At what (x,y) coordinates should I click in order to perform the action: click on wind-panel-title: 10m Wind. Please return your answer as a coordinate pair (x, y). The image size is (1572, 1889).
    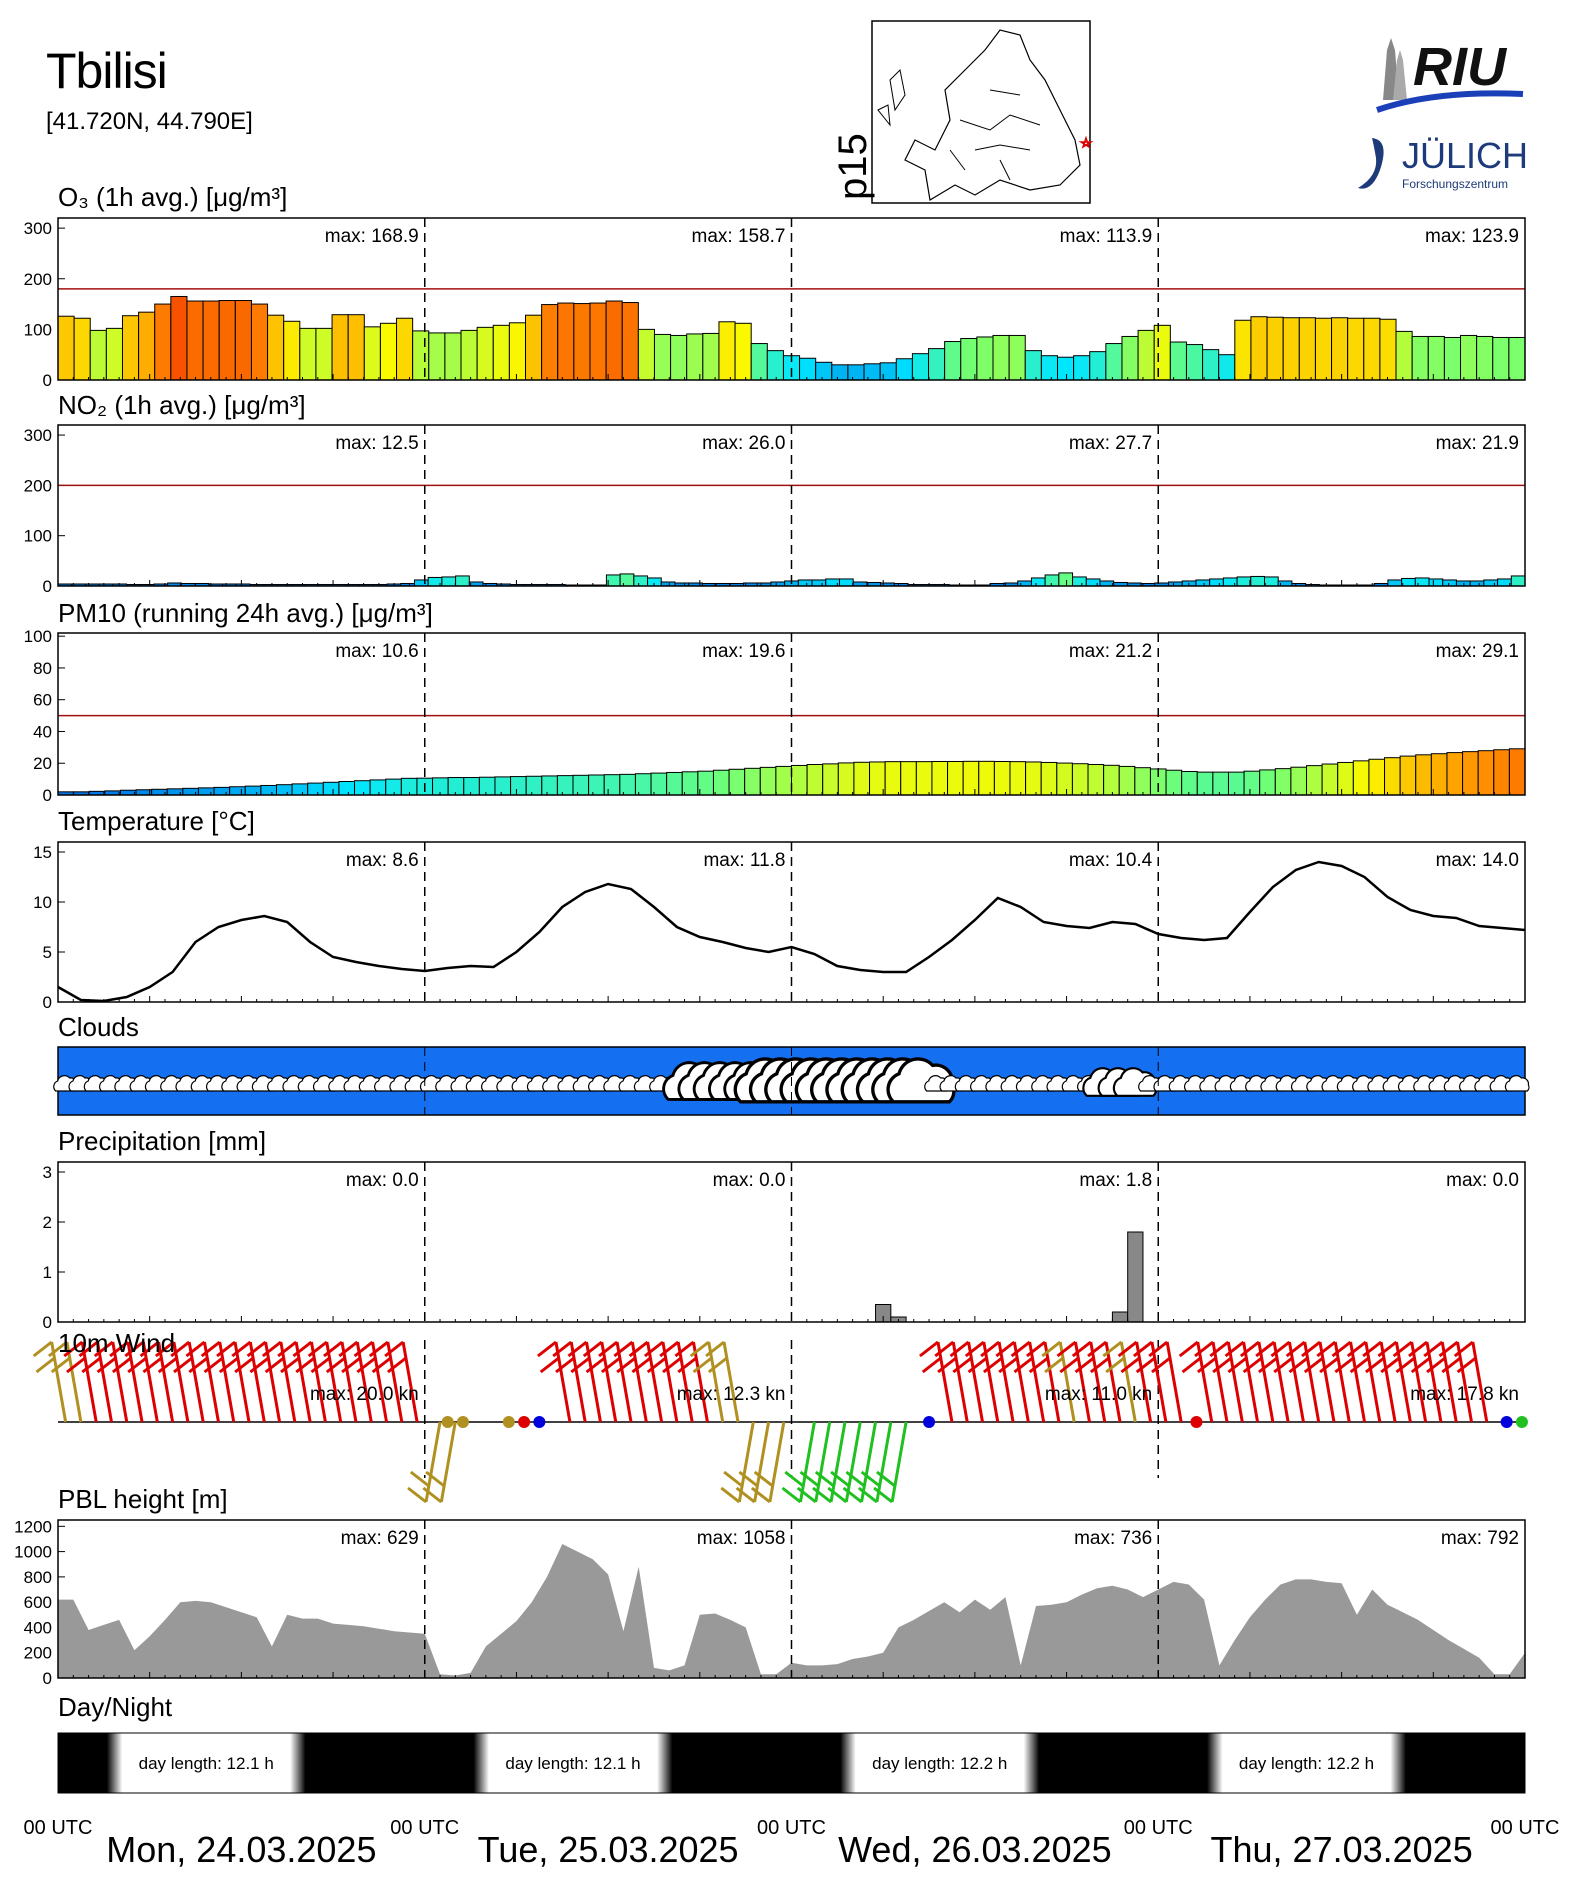
    Looking at the image, I should click on (116, 1343).